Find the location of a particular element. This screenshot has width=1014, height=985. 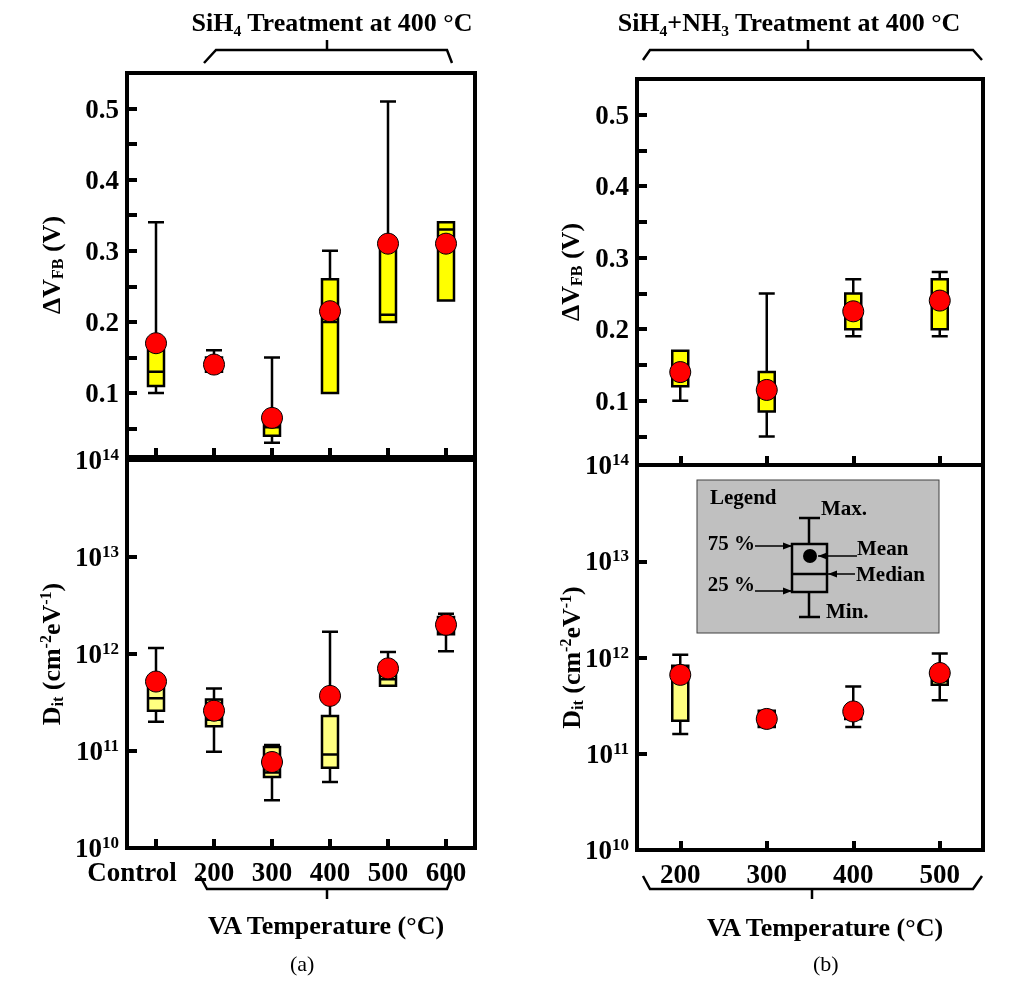

chart-title: SiH₄+NH₃ Treatment at 400 °C is located at coordinates (789, 22).